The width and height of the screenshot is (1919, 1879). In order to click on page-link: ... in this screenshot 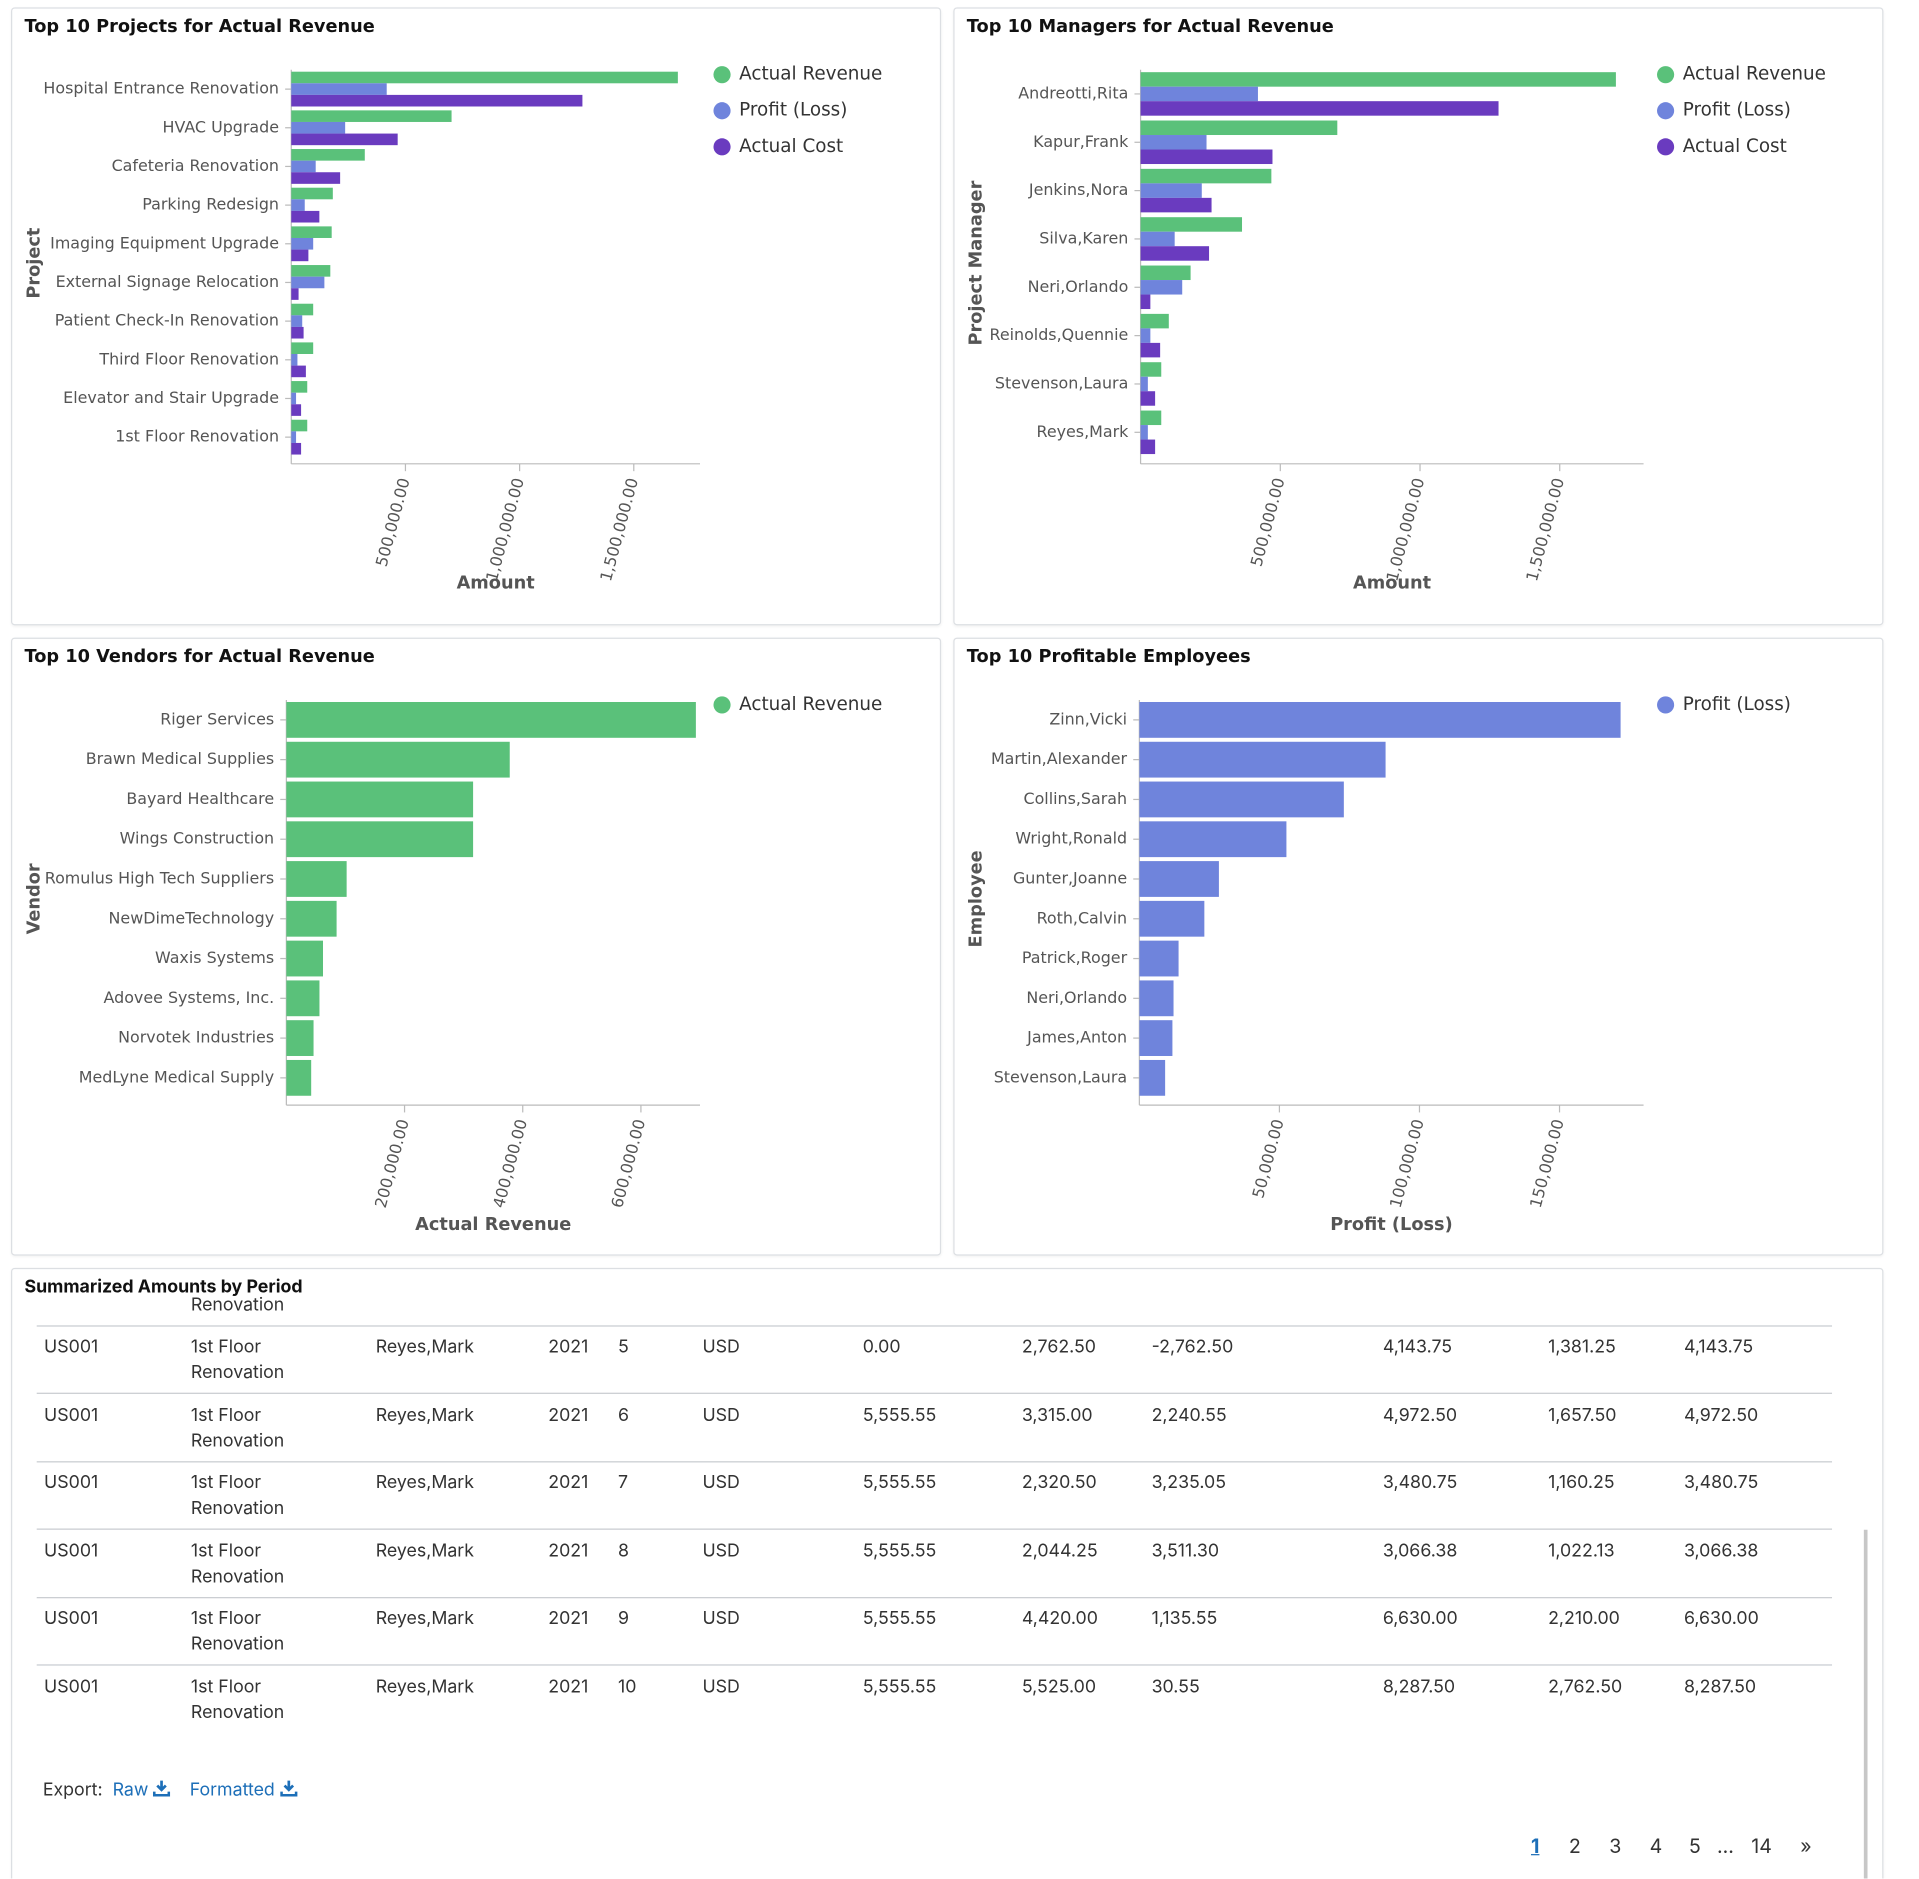, I will do `click(1725, 1845)`.